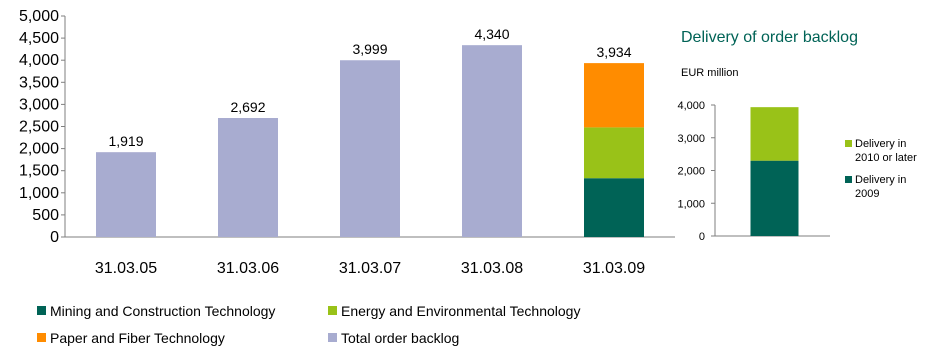 The height and width of the screenshot is (354, 931). I want to click on inset-y-tick-label: 2,000, so click(691, 172).